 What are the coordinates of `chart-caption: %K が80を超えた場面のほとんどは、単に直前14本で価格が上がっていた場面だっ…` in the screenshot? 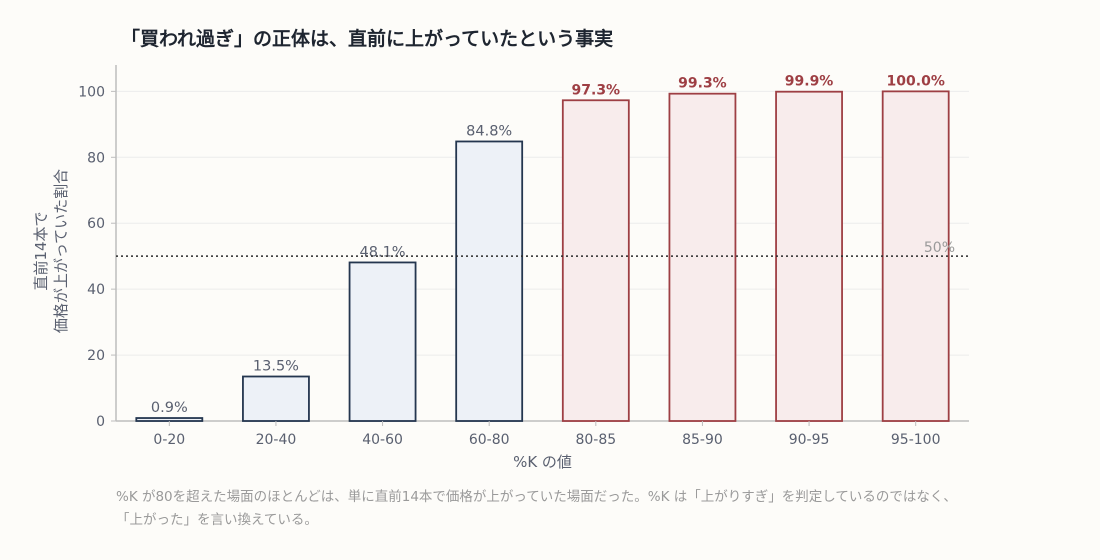 It's located at (601, 509).